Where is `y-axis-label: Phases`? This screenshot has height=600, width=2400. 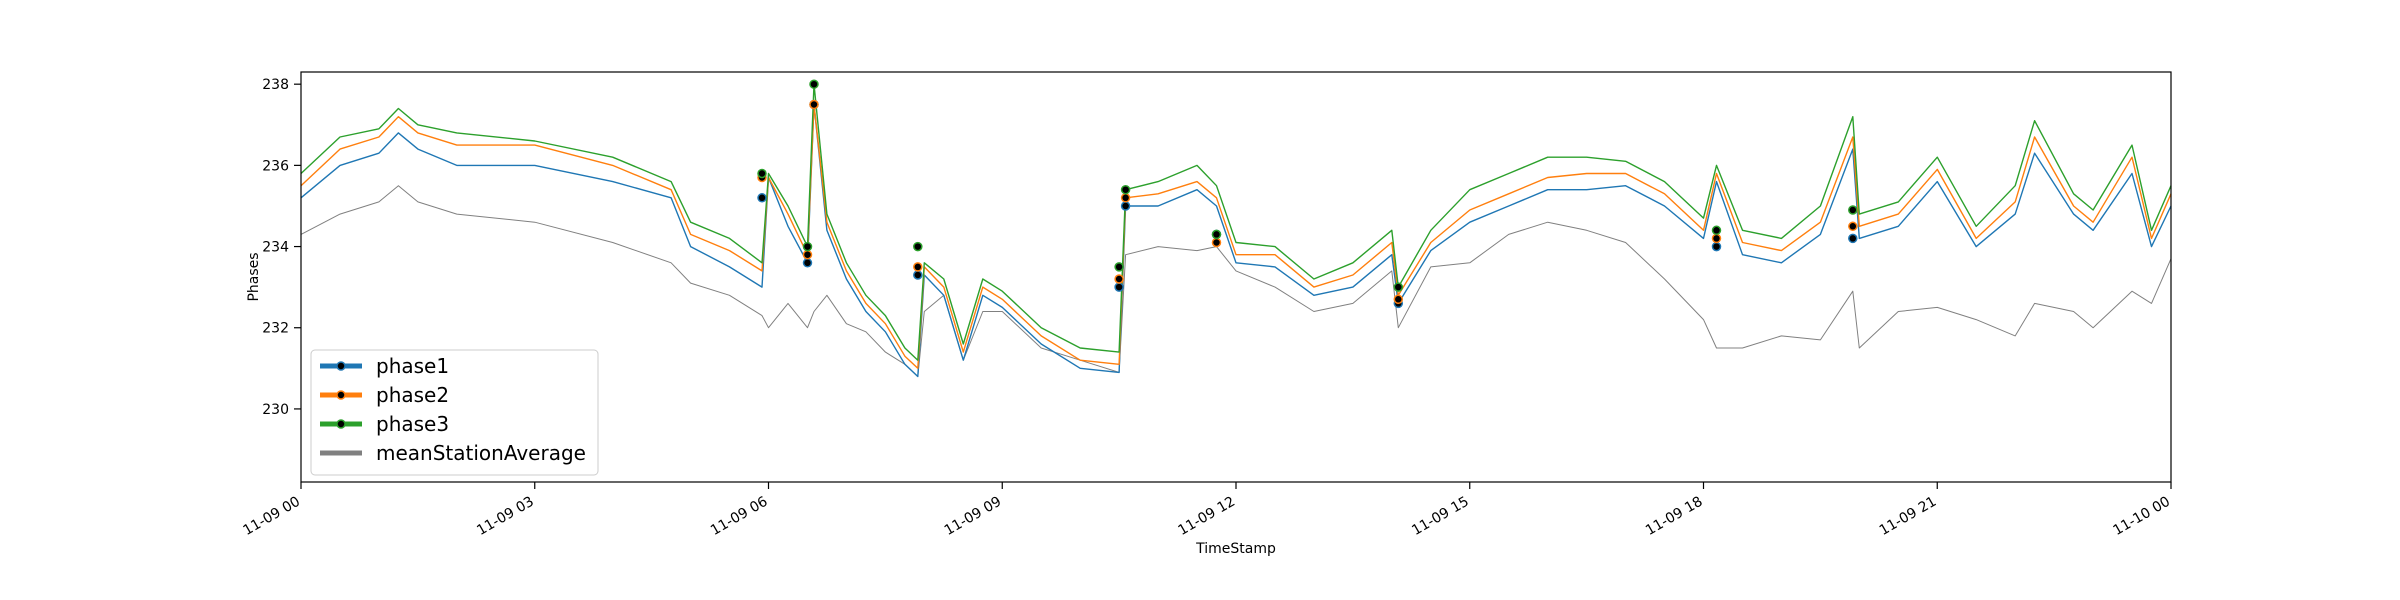
y-axis-label: Phases is located at coordinates (254, 276).